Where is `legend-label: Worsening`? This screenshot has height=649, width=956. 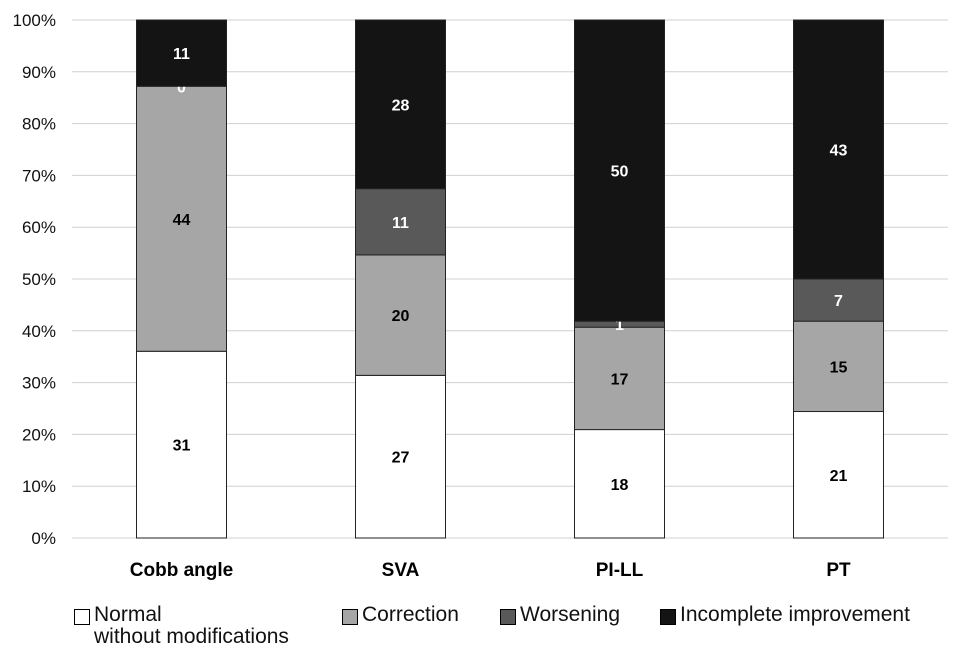 legend-label: Worsening is located at coordinates (570, 614).